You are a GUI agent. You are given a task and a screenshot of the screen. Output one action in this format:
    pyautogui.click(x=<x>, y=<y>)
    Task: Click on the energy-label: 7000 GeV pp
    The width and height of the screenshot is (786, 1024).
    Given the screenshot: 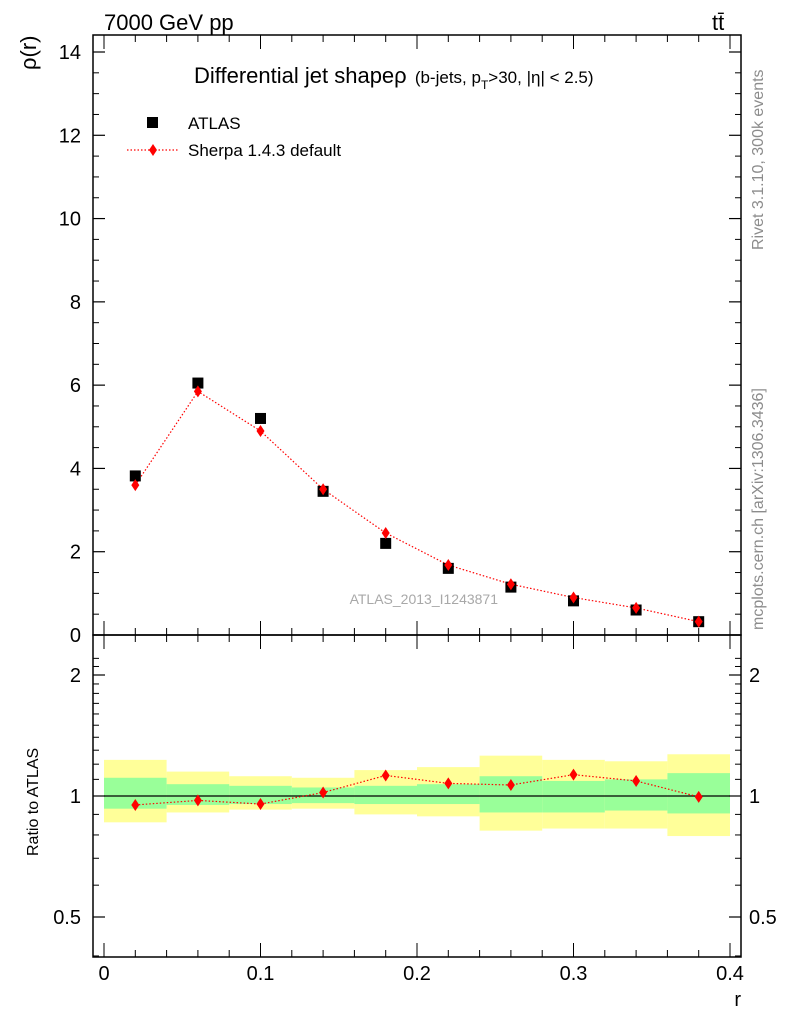 What is the action you would take?
    pyautogui.click(x=169, y=22)
    